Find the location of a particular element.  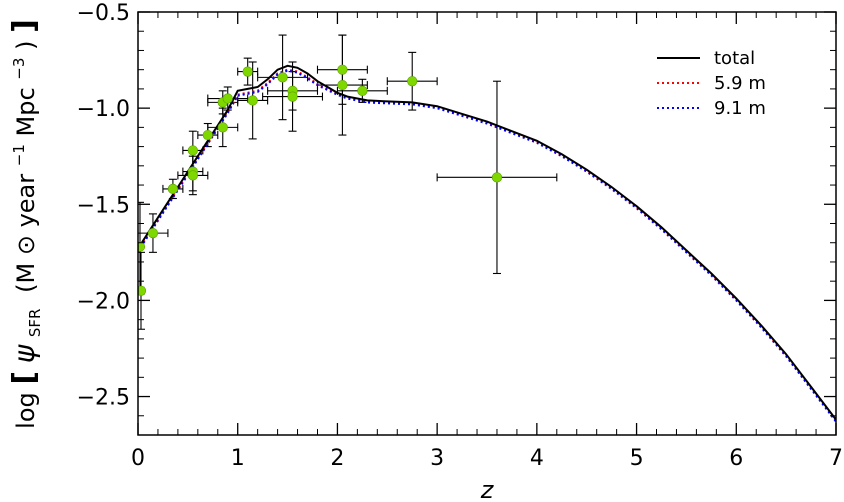

y-tick-label: −1.5 is located at coordinates (103, 205).